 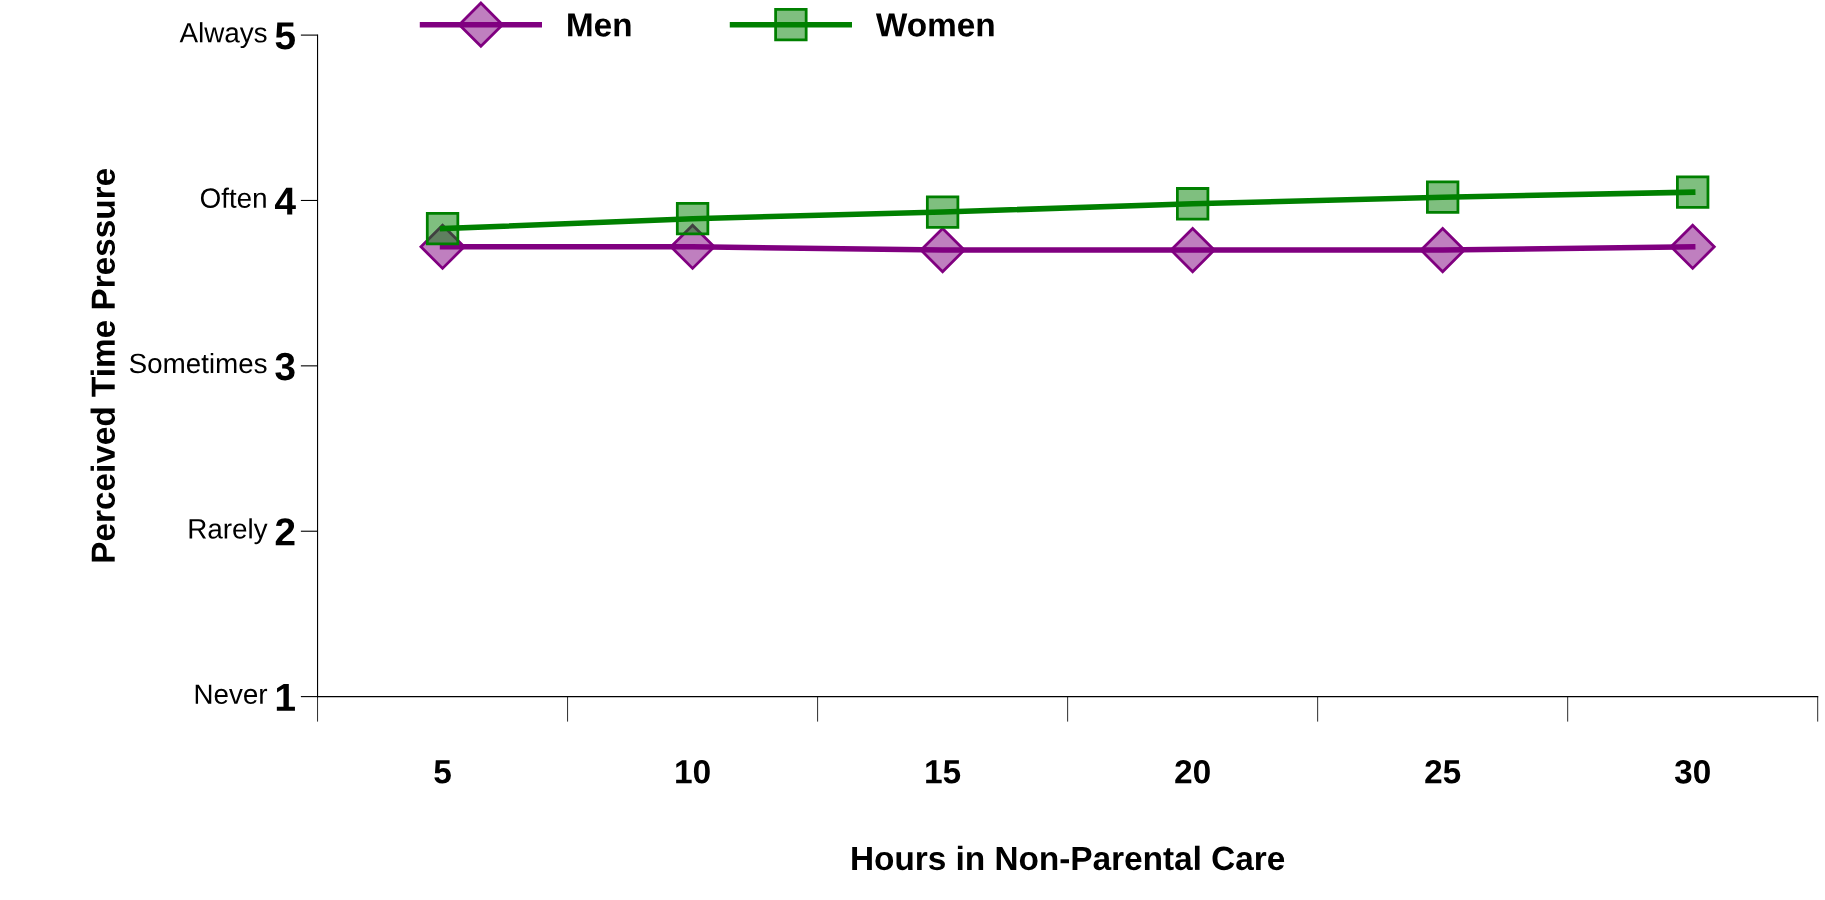 I want to click on y-tick-label: 5, so click(x=285, y=36).